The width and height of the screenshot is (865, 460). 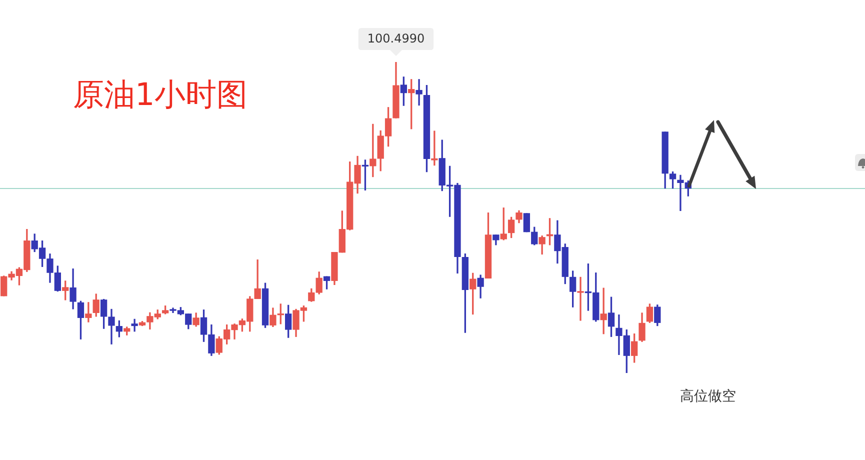 I want to click on text: 原油1小时图, so click(x=160, y=95).